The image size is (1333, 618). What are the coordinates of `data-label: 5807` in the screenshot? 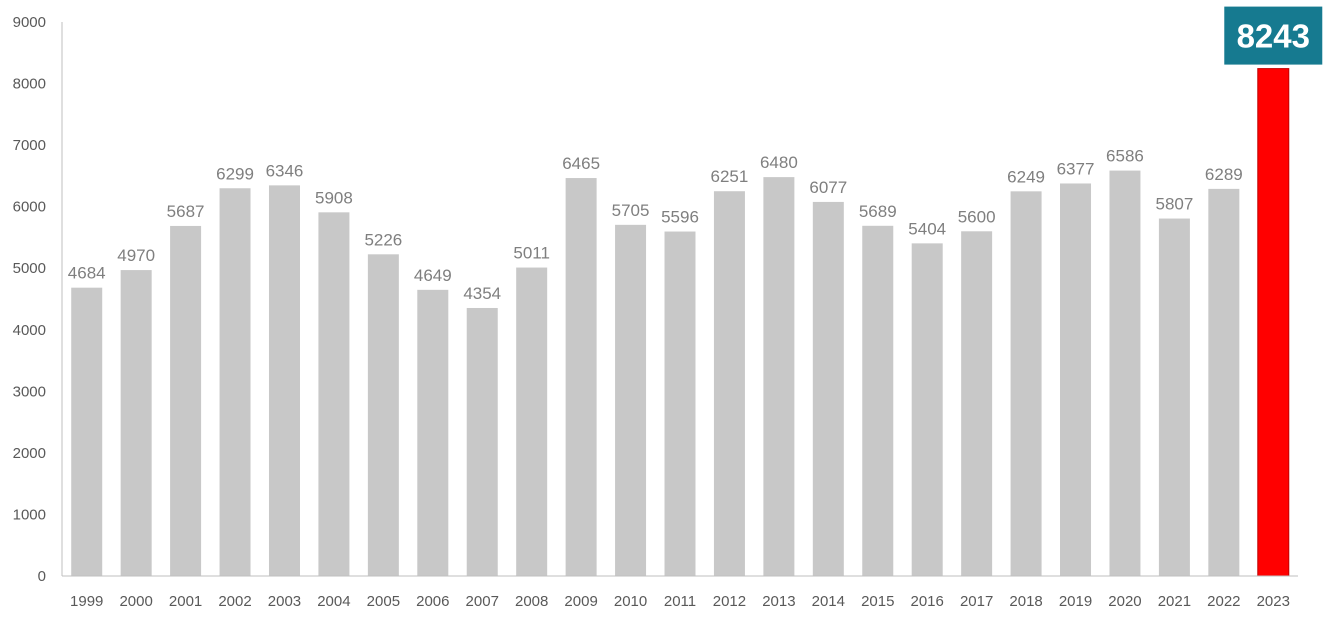 It's located at (1174, 204).